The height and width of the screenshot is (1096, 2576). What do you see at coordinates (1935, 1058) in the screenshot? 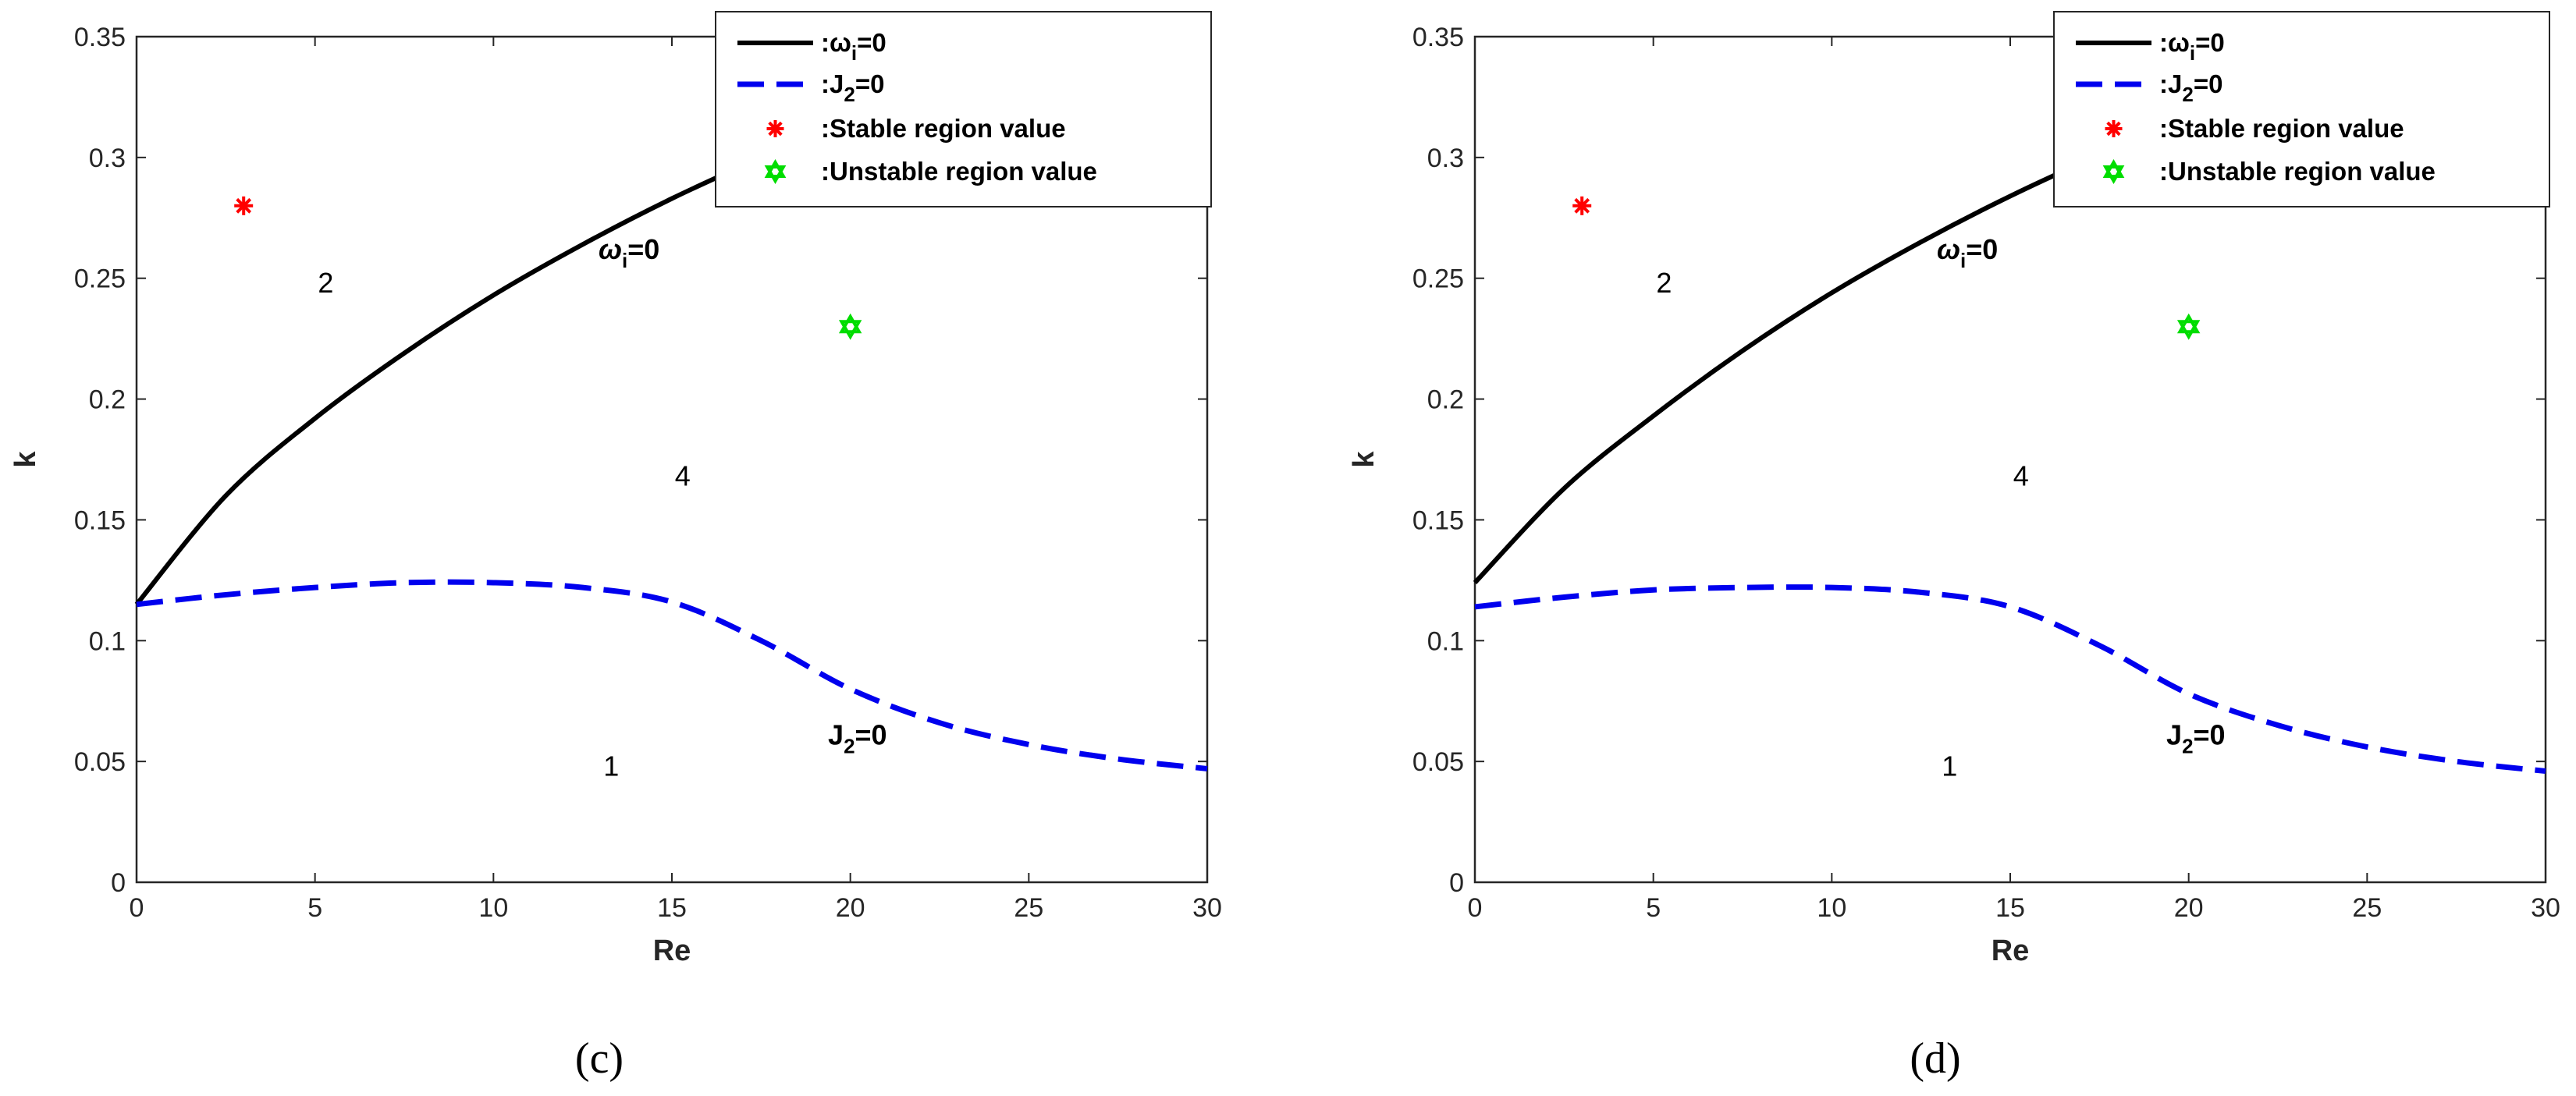
I see `caption-d: (d)` at bounding box center [1935, 1058].